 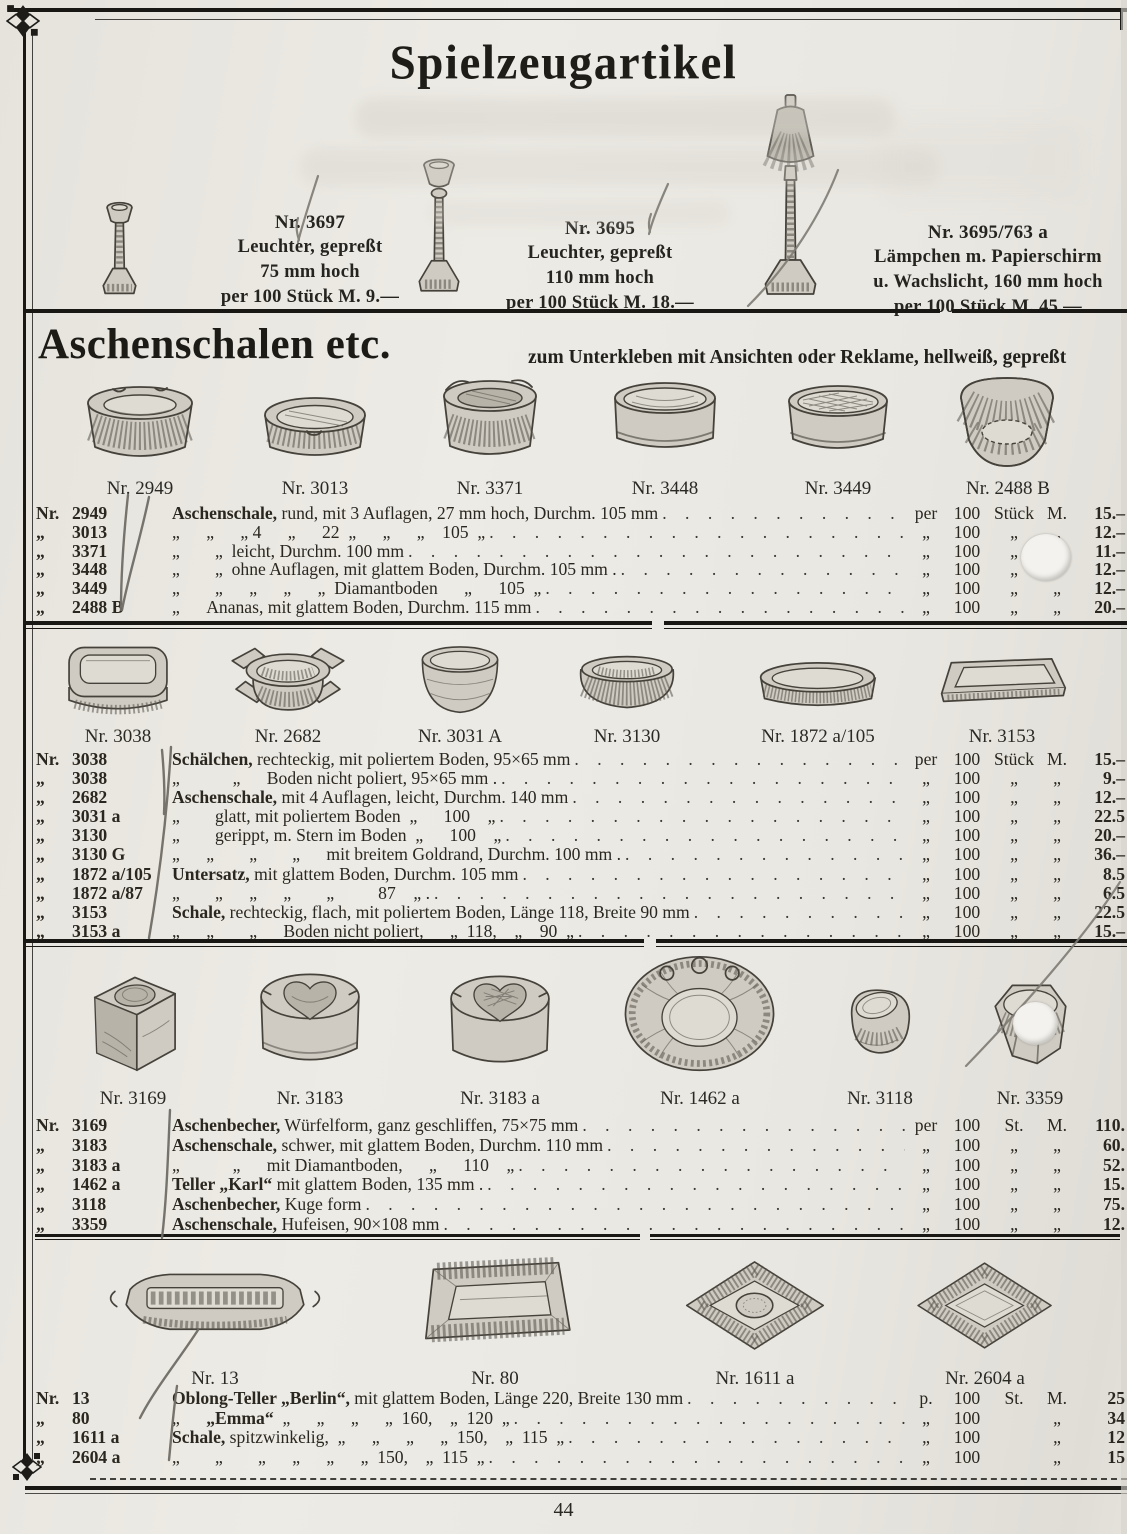 What do you see at coordinates (48, 759) in the screenshot?
I see `row-prefix: Nr.` at bounding box center [48, 759].